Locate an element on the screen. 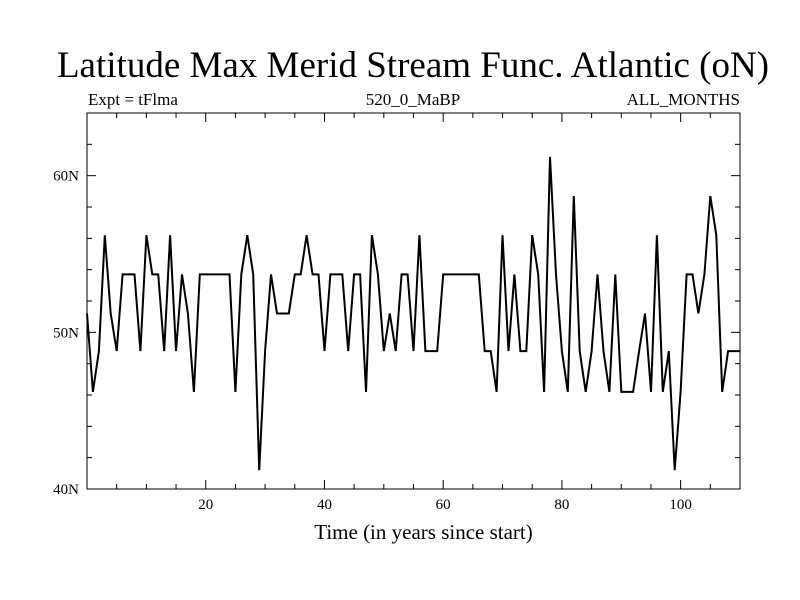 This screenshot has width=800, height=600. experiment-label: Expt = tFlma is located at coordinates (133, 99).